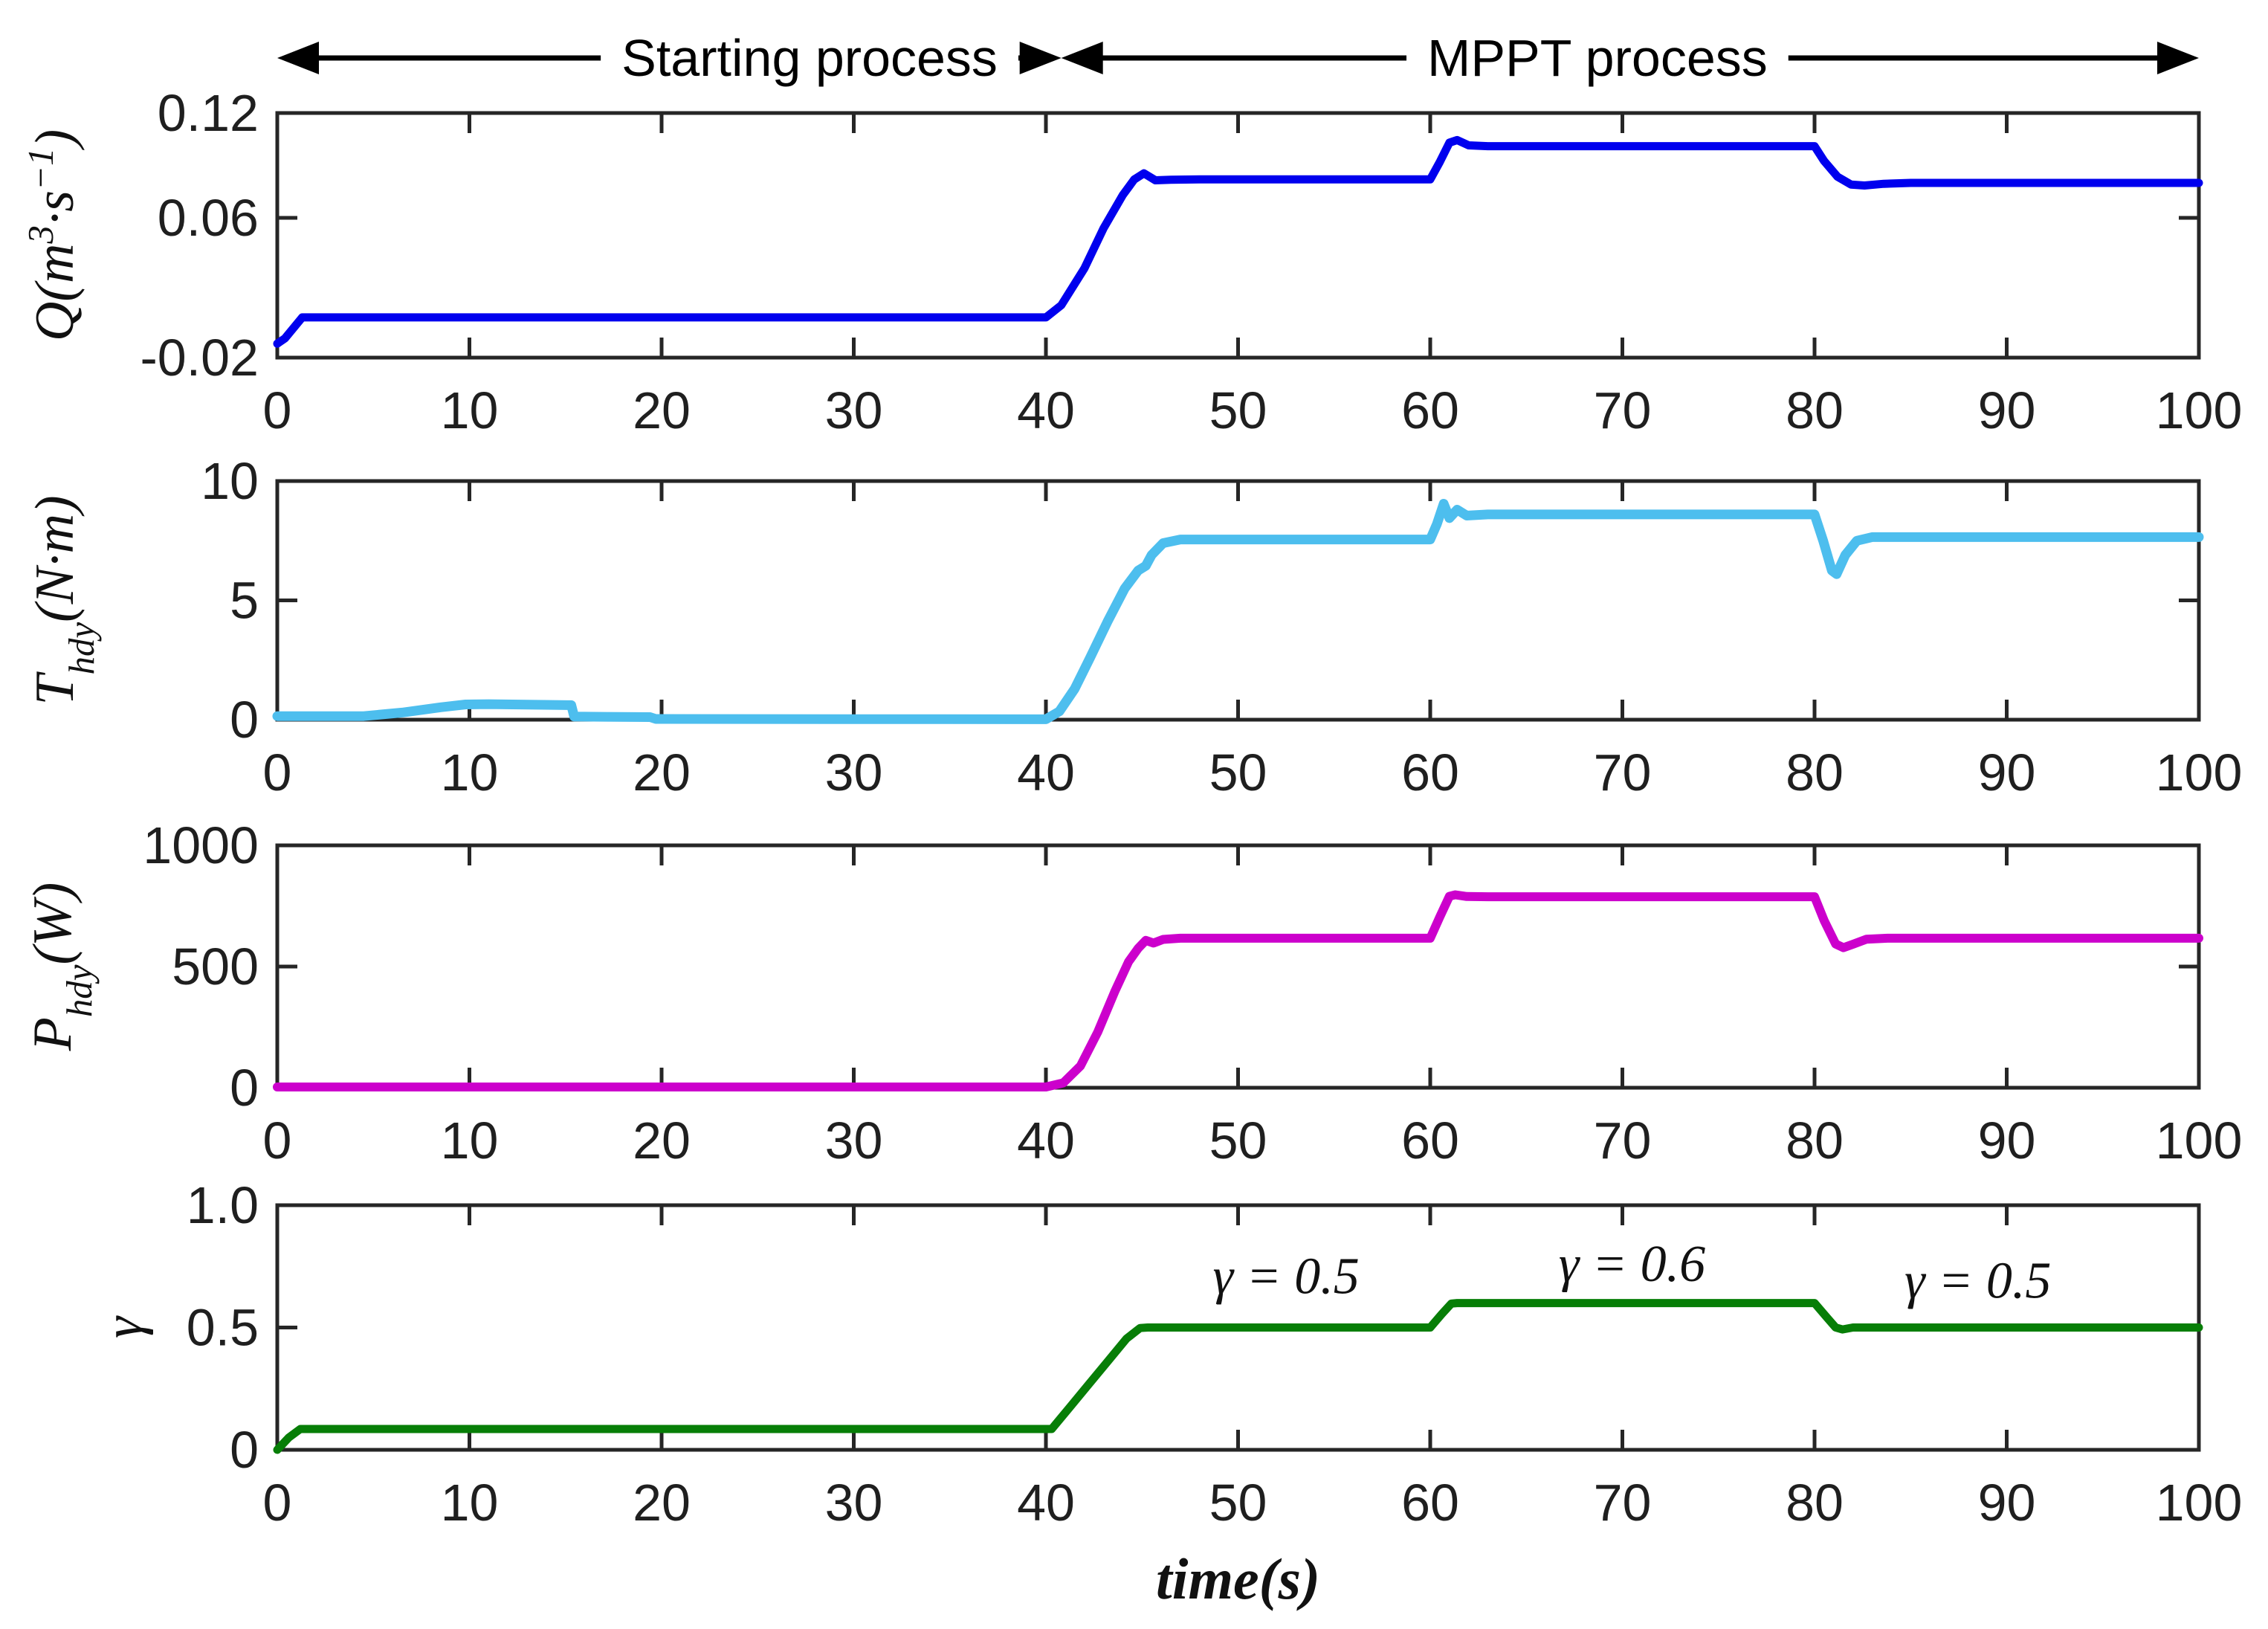 This screenshot has height=1629, width=2268. I want to click on y-tick-label: 0.12, so click(209, 113).